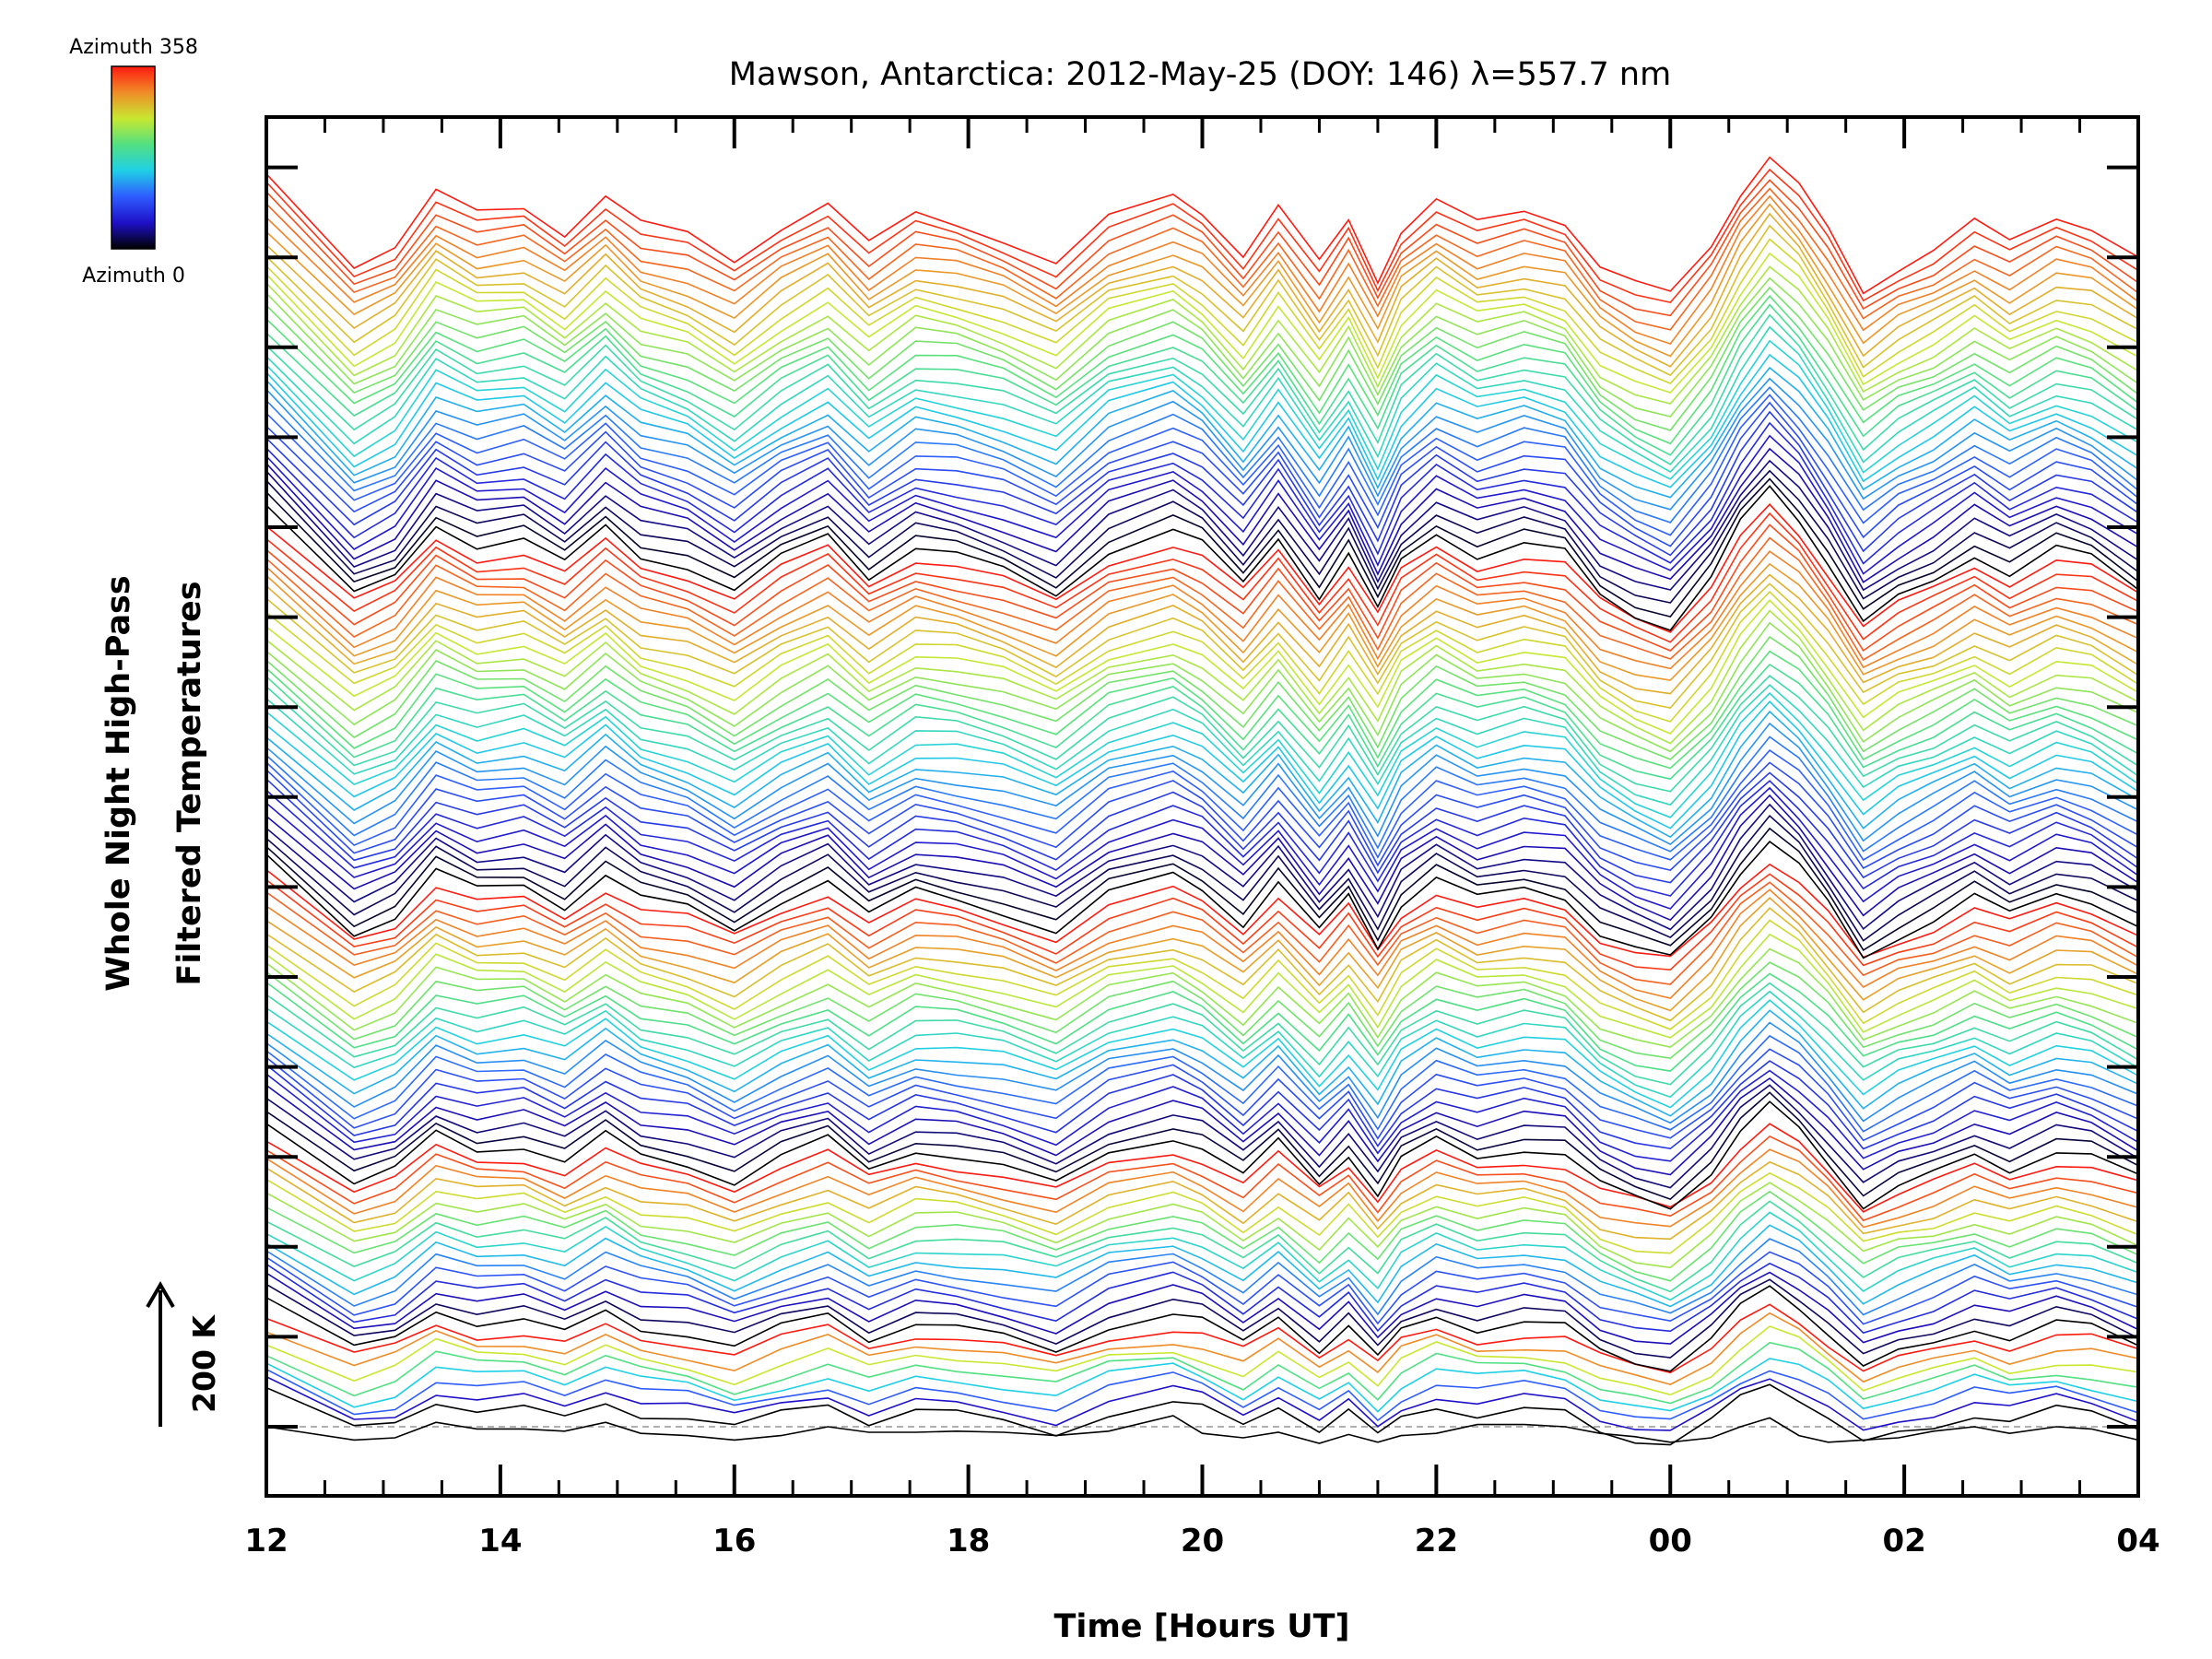 The width and height of the screenshot is (2212, 1659). What do you see at coordinates (968, 1541) in the screenshot?
I see `x-tick-label: 18` at bounding box center [968, 1541].